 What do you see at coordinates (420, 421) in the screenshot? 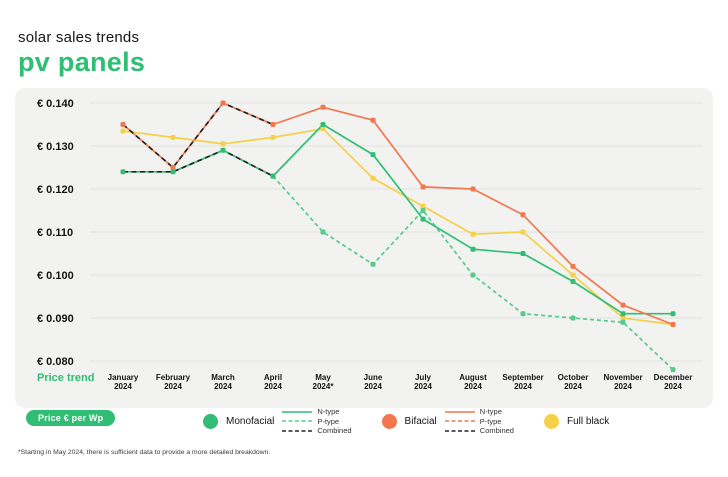
I see `legend-group-name: Bifacial` at bounding box center [420, 421].